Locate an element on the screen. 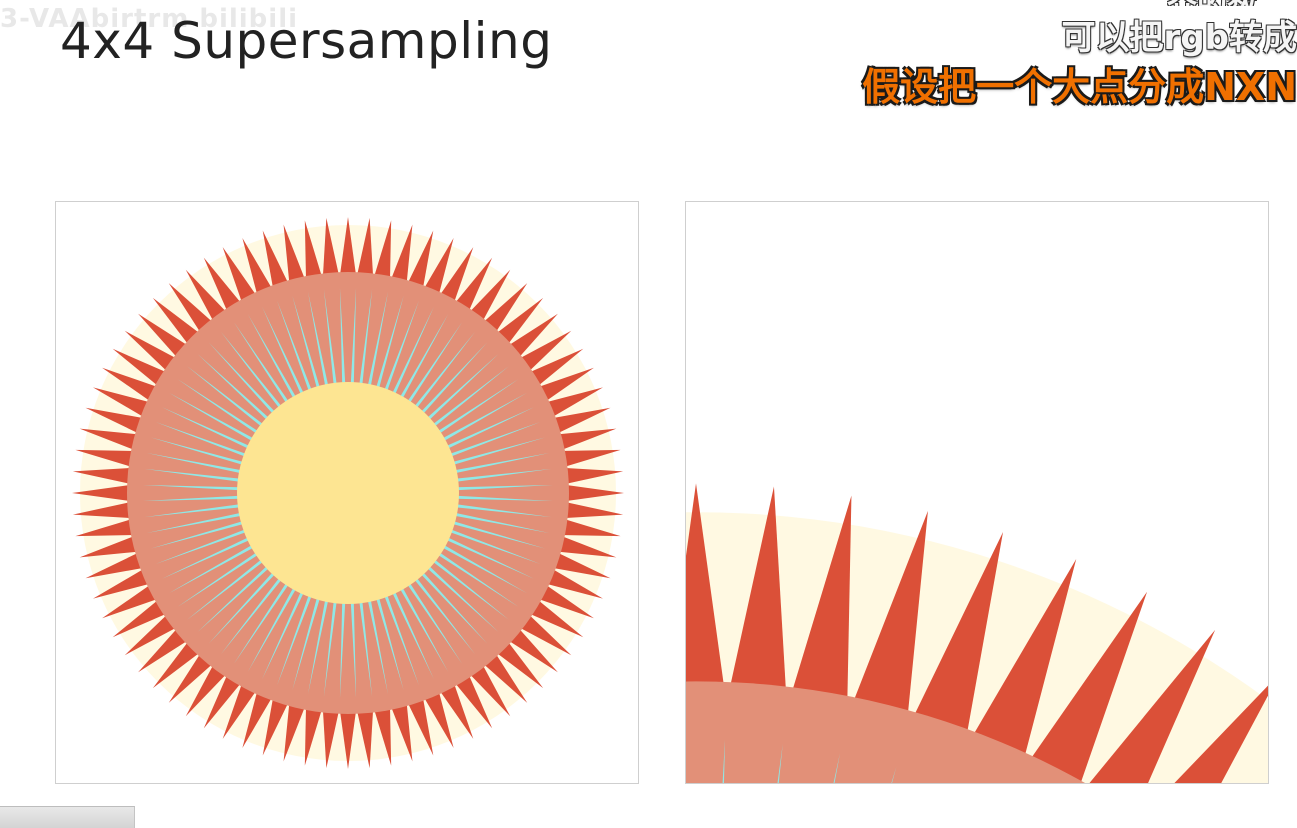 The height and width of the screenshot is (828, 1297). sunburst-core is located at coordinates (348, 493).